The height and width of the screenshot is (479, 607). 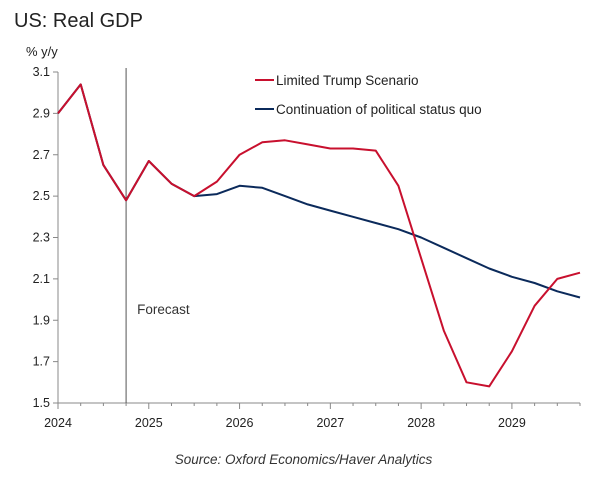 I want to click on forecast-label: Forecast, so click(x=163, y=309).